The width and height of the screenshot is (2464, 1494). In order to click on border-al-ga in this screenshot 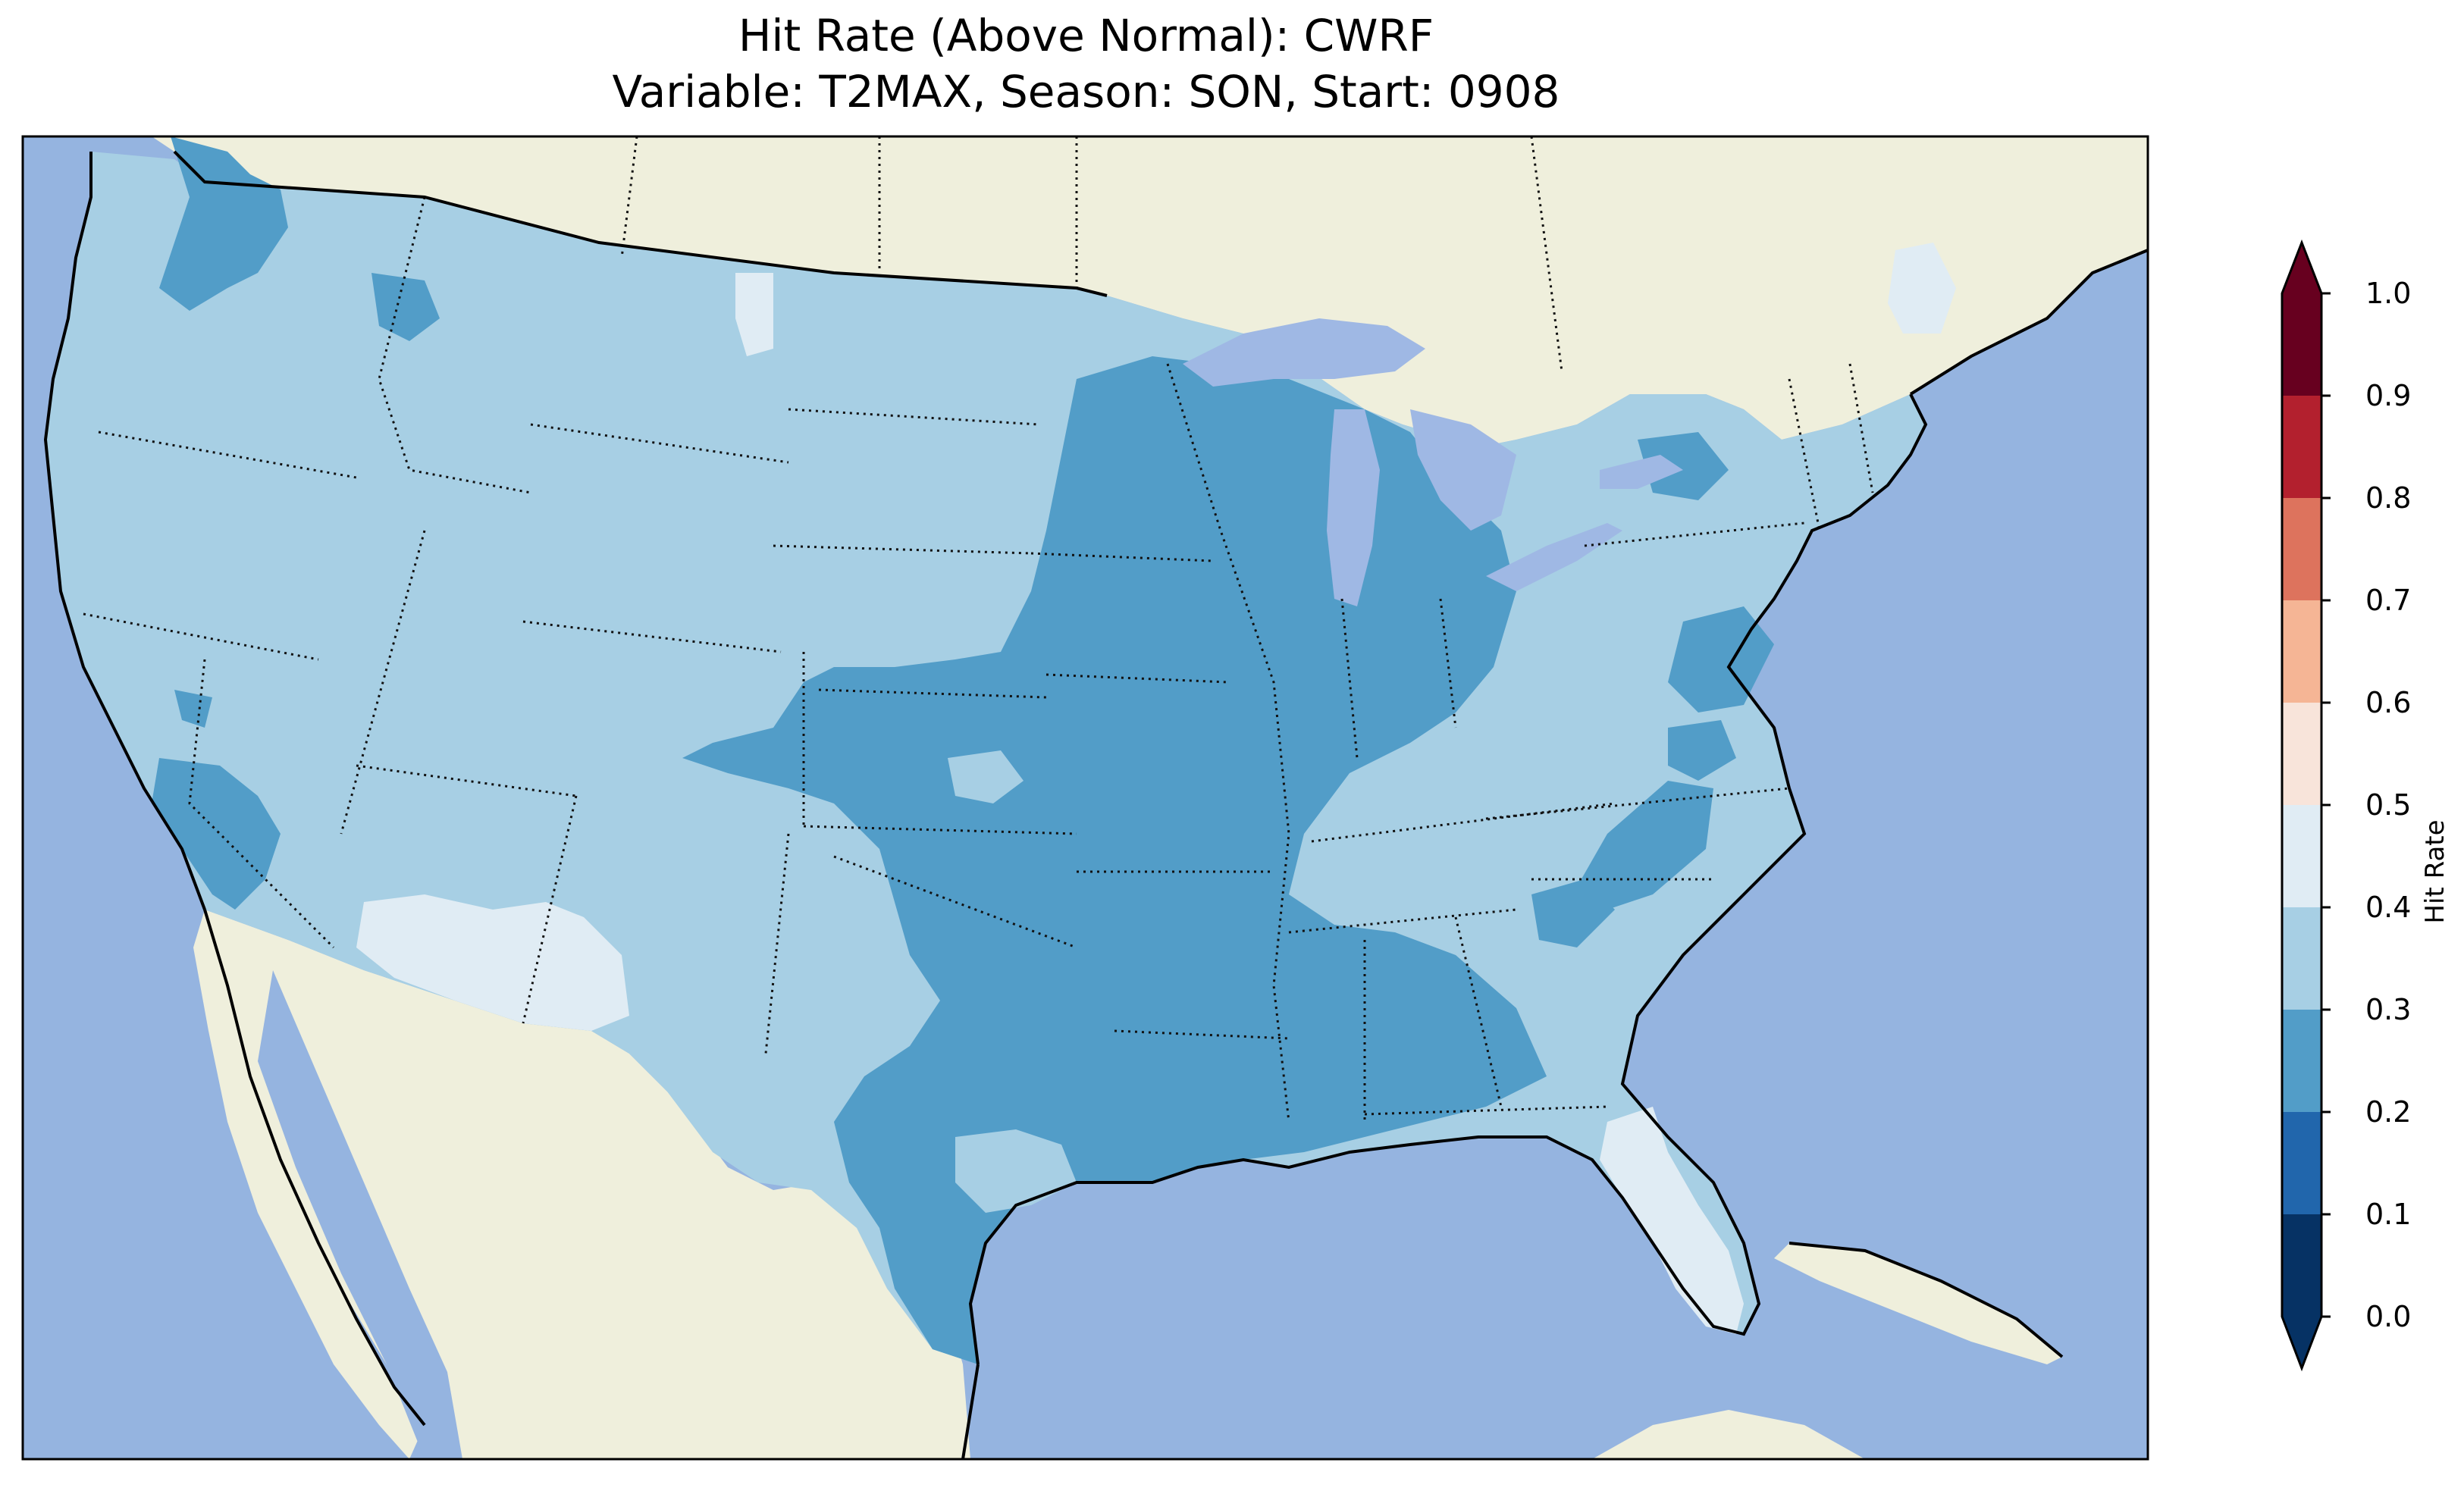, I will do `click(1479, 1011)`.